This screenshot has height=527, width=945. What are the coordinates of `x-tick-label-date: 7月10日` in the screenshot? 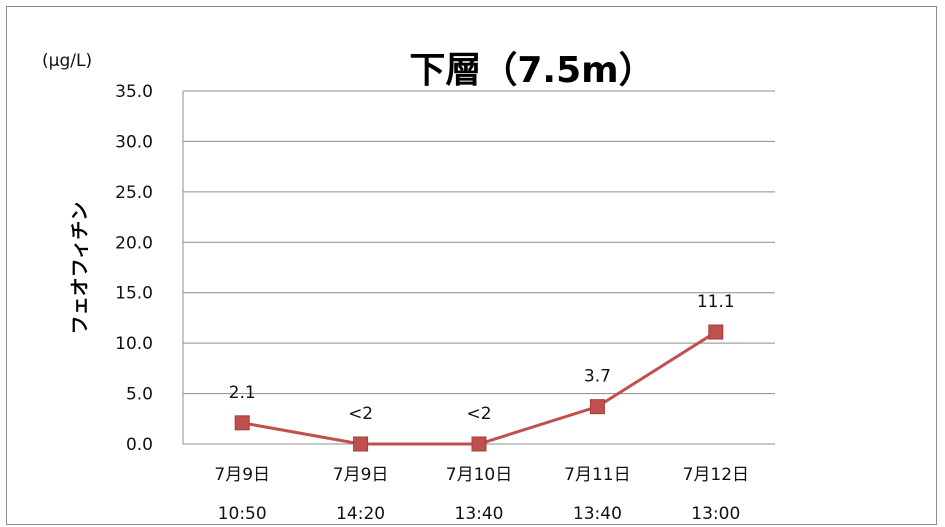 It's located at (479, 475).